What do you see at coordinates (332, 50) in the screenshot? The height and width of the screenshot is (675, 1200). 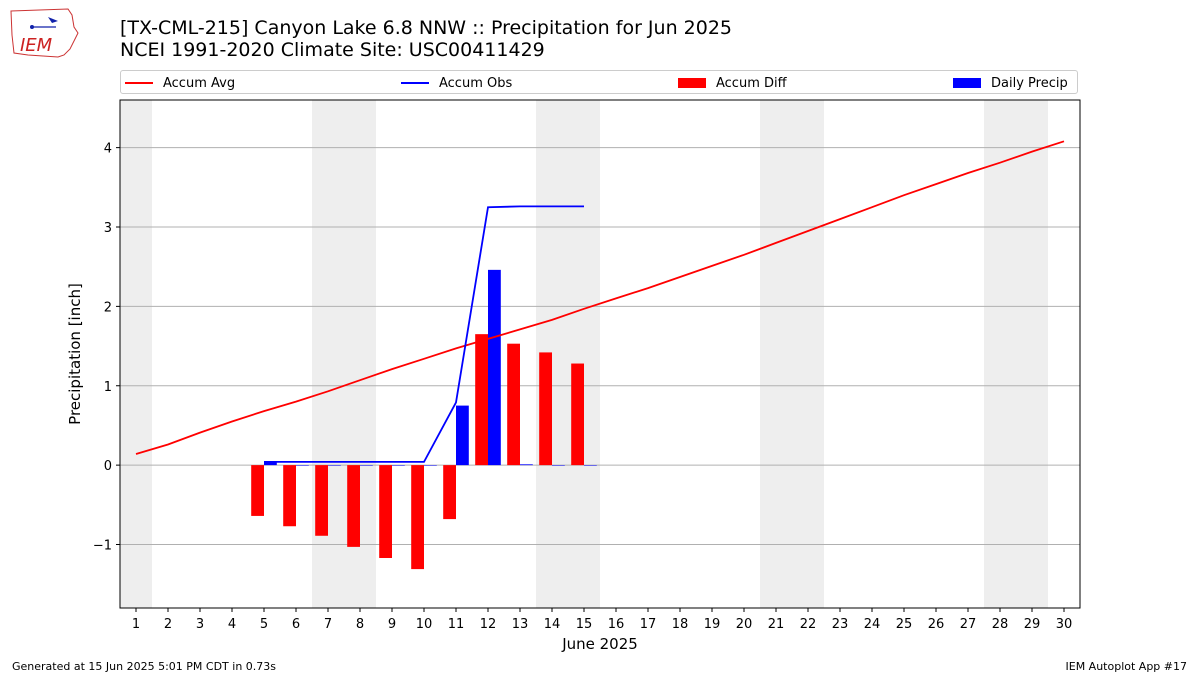 I see `chart-subtitle: NCEI 1991-2020 Climate Site: USC00411429` at bounding box center [332, 50].